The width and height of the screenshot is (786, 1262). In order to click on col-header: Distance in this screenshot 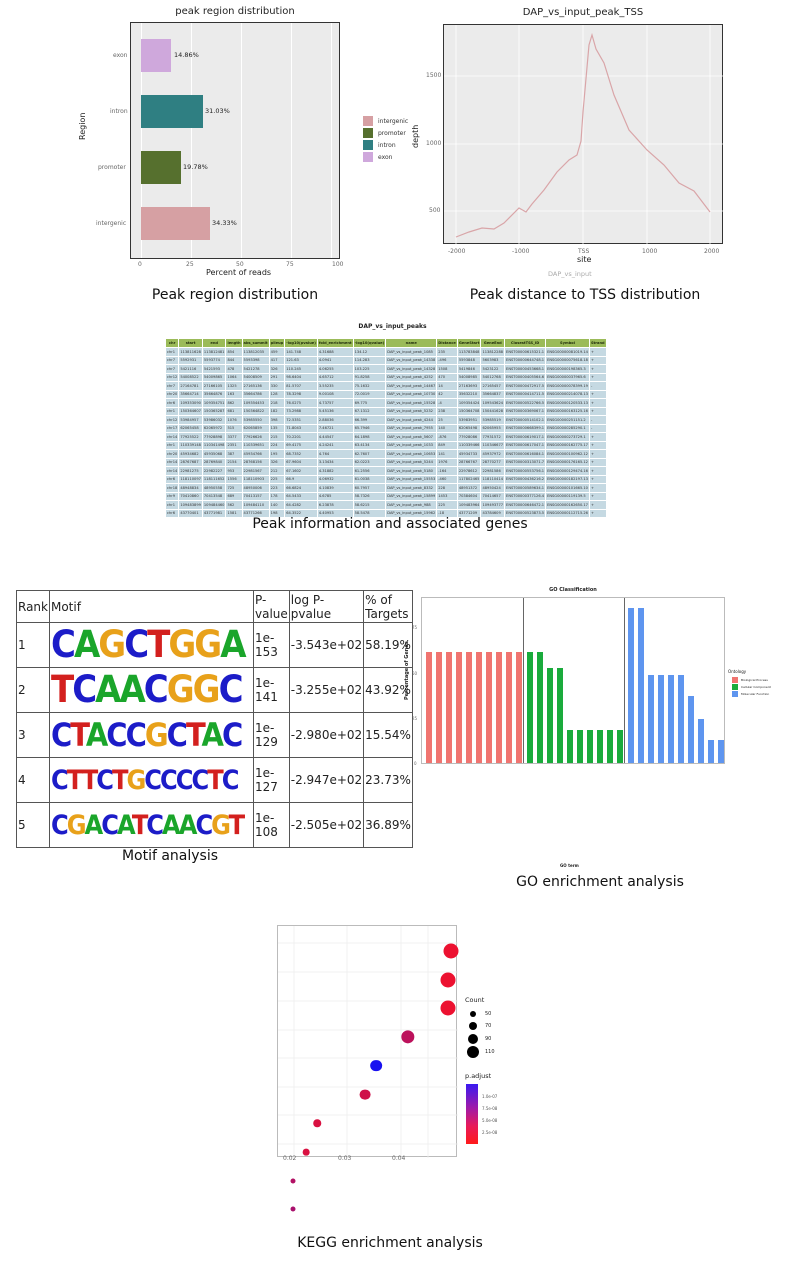, I will do `click(447, 343)`.